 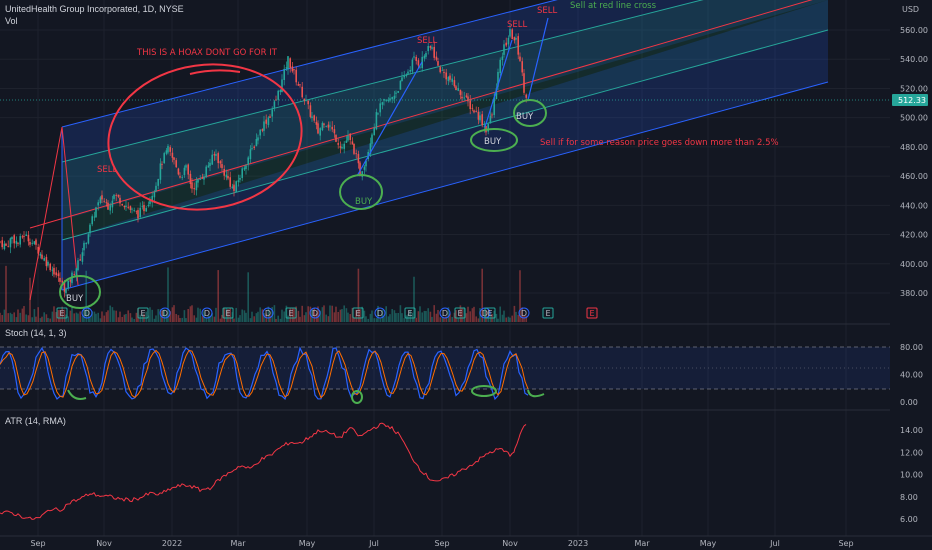 What do you see at coordinates (452, 97) in the screenshot?
I see `trend-lines` at bounding box center [452, 97].